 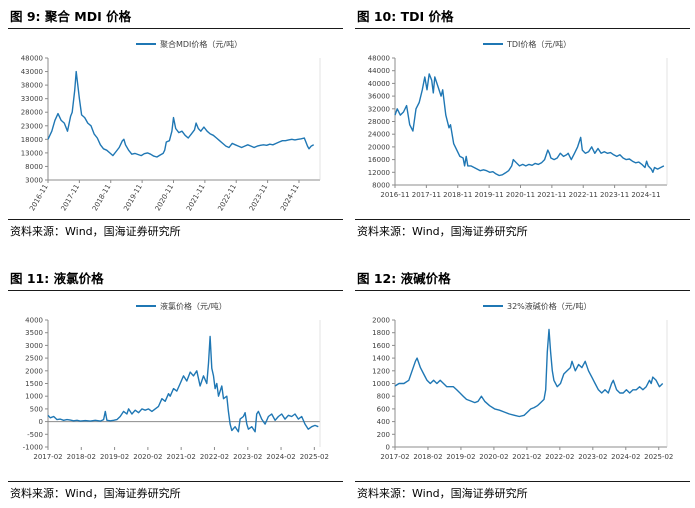 What do you see at coordinates (379, 160) in the screenshot?
I see `y-tick-label: 16000` at bounding box center [379, 160].